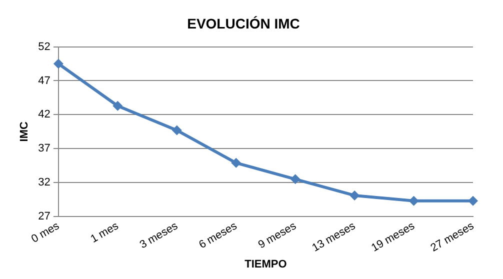 The image size is (503, 279). What do you see at coordinates (105, 233) in the screenshot?
I see `x-tick-label: 1 mes` at bounding box center [105, 233].